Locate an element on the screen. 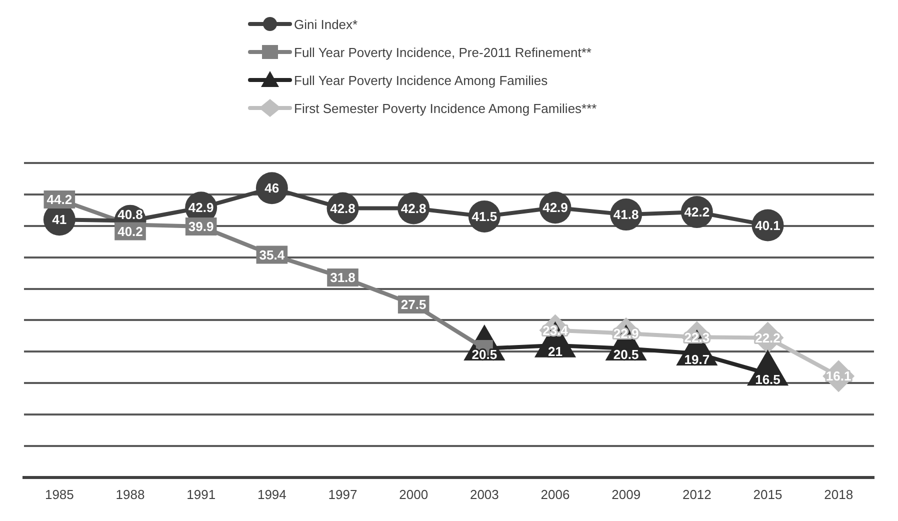 Image resolution: width=898 pixels, height=521 pixels. data-label: 40.1 is located at coordinates (767, 225).